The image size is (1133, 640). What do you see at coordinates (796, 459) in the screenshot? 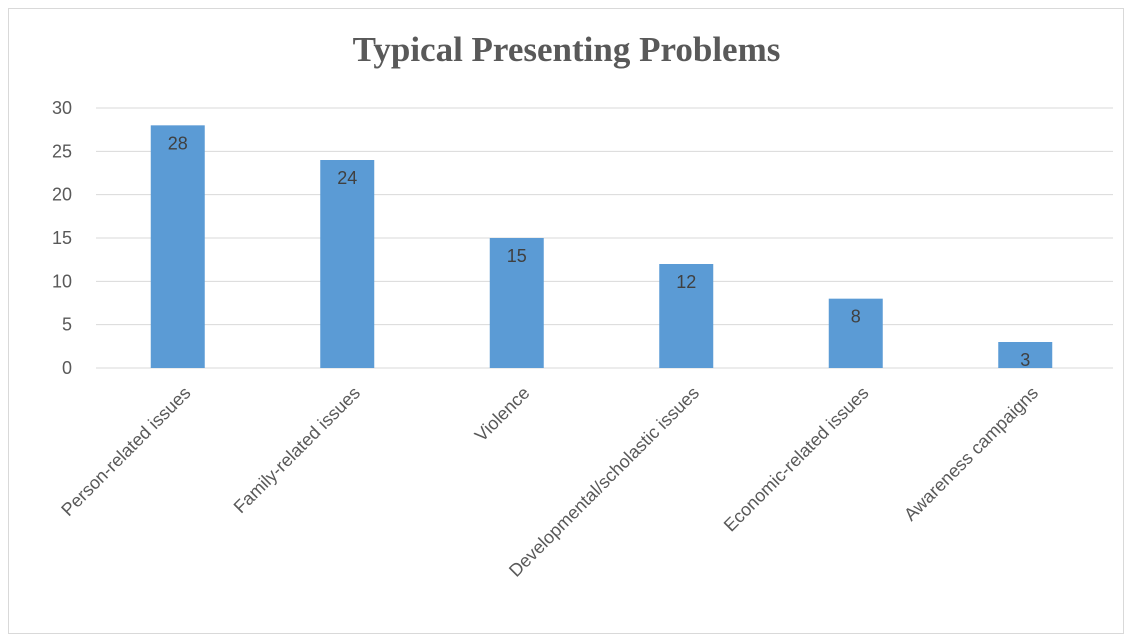
I see `x-tick-label: Economic-related issues` at bounding box center [796, 459].